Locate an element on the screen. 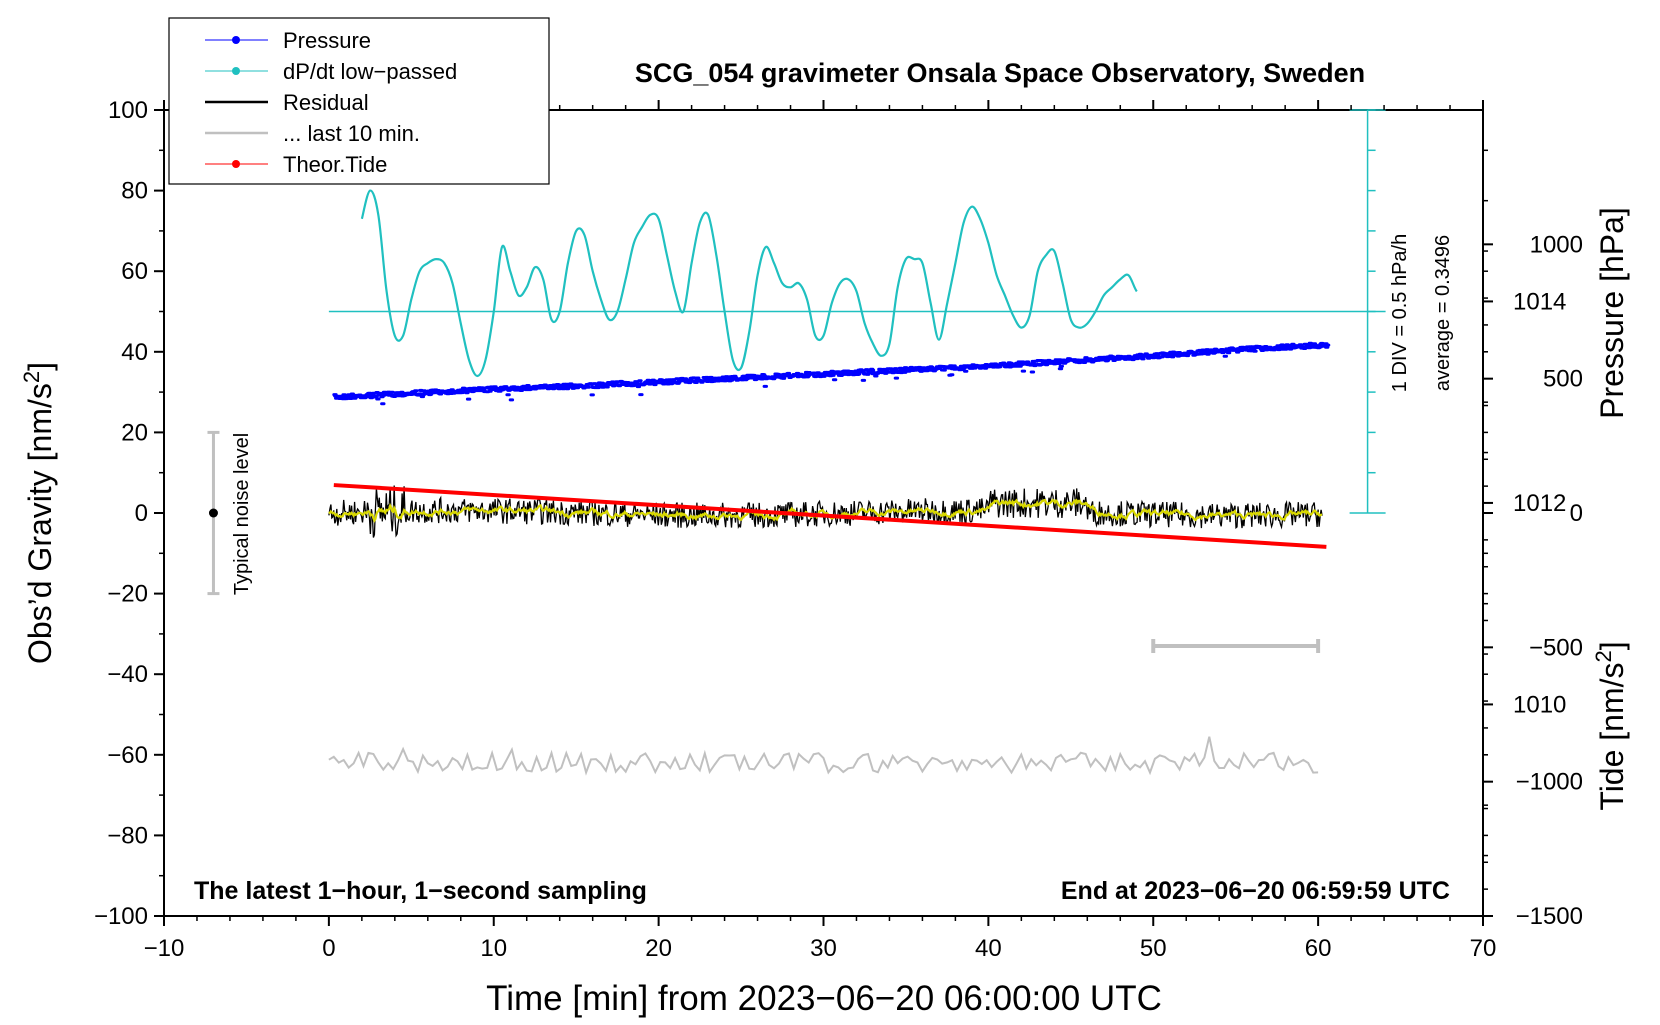 This screenshot has width=1660, height=1025. y-tick-label: −100 is located at coordinates (121, 916).